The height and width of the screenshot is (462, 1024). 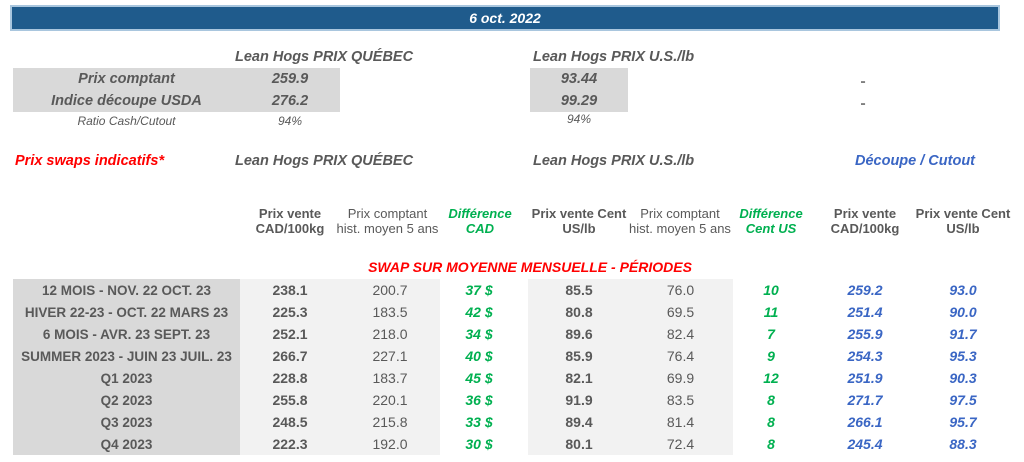 I want to click on col-header-us-vente: Prix vente Cent US/lb, so click(x=579, y=220).